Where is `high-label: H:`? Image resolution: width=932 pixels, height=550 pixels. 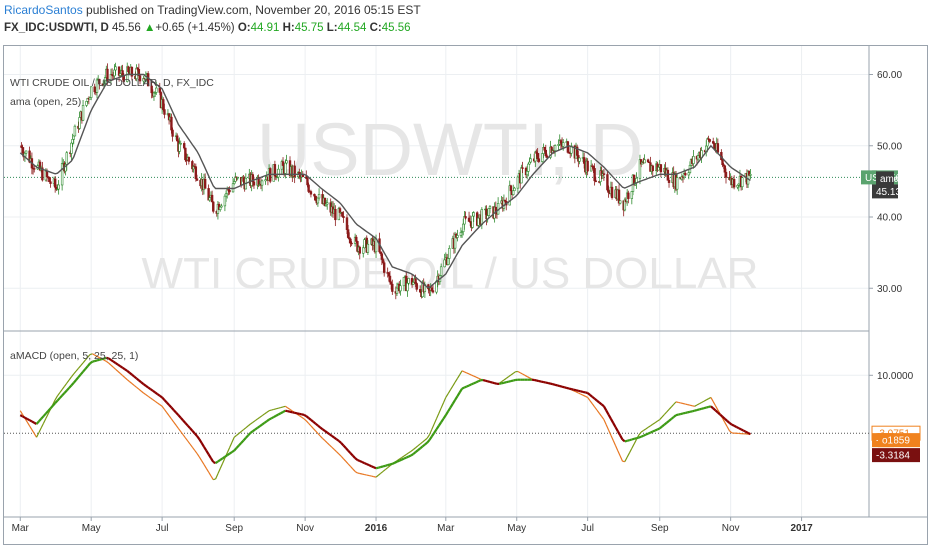
high-label: H: is located at coordinates (288, 28).